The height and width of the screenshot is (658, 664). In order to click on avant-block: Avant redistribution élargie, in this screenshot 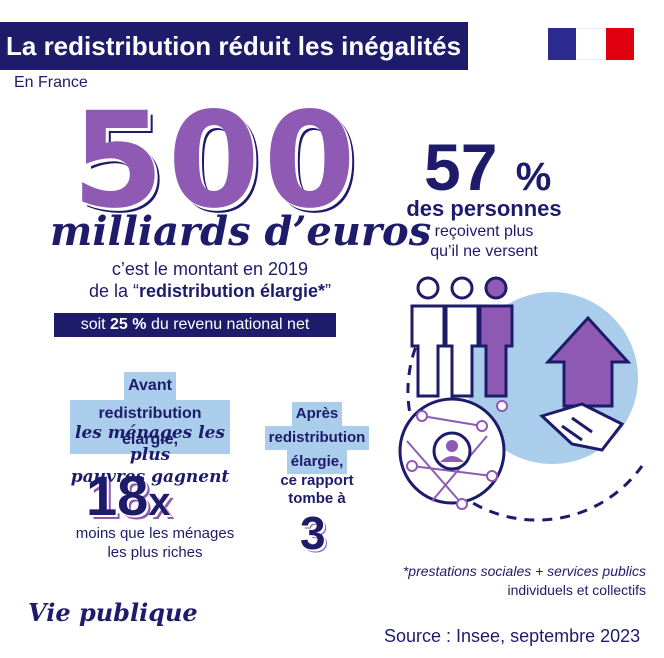, I will do `click(150, 413)`.